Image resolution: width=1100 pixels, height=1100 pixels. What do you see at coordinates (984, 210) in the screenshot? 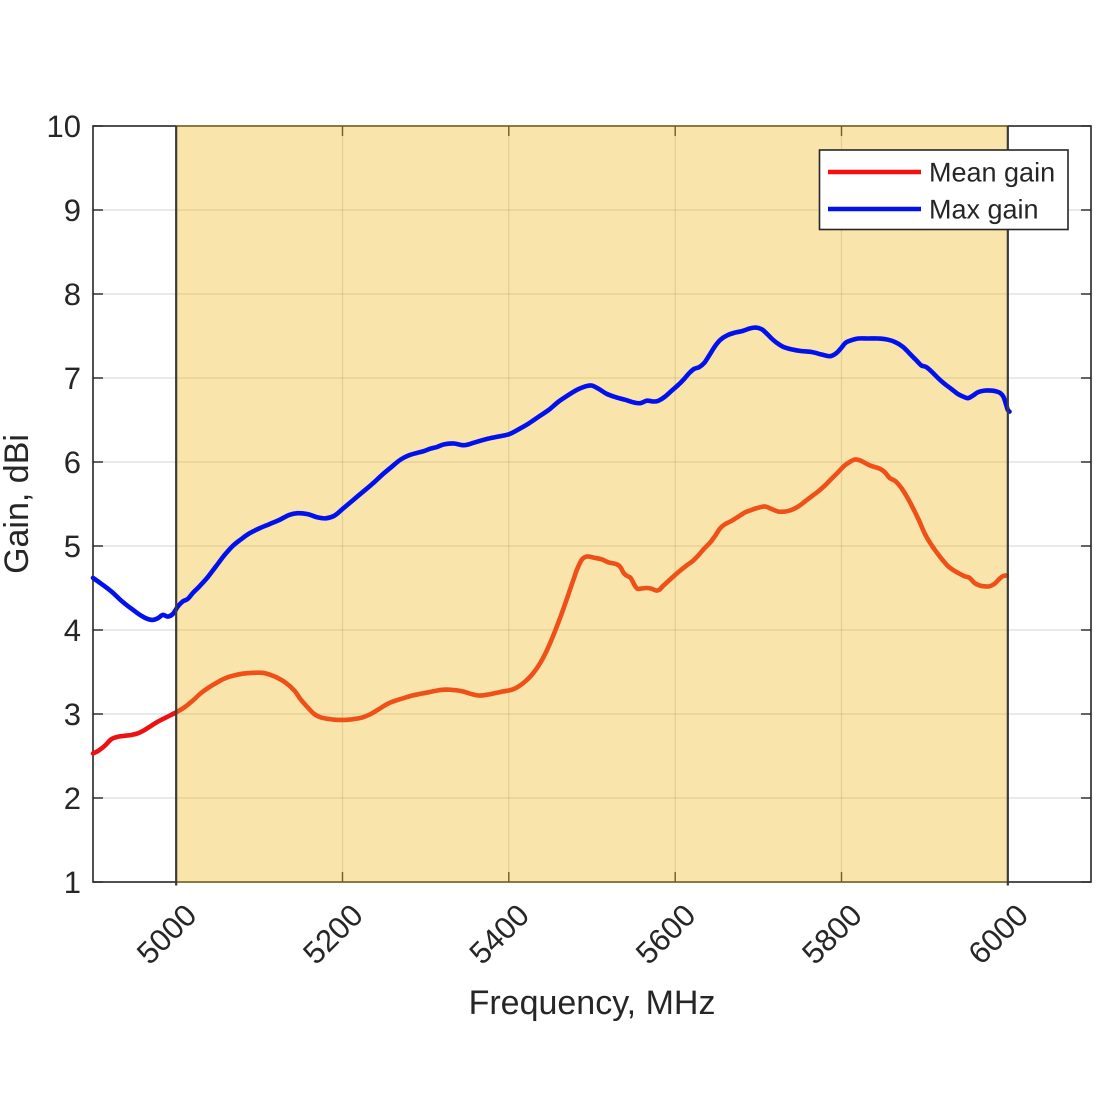
I see `svg-text: Max gain` at bounding box center [984, 210].